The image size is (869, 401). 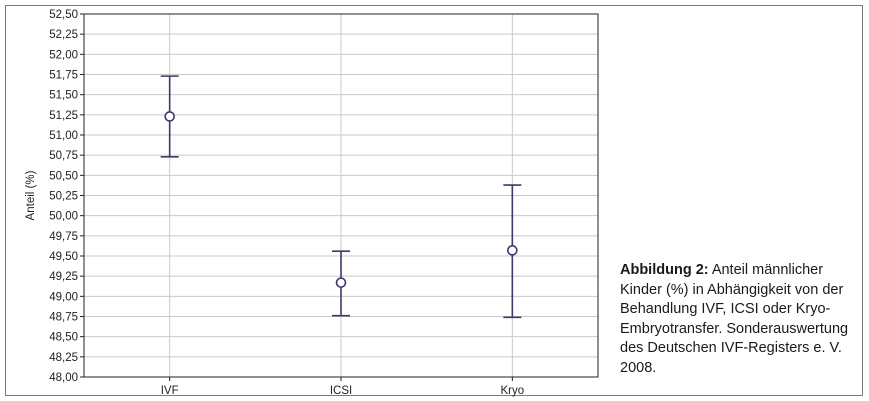 What do you see at coordinates (341, 391) in the screenshot?
I see `x-tick-label: ICSI` at bounding box center [341, 391].